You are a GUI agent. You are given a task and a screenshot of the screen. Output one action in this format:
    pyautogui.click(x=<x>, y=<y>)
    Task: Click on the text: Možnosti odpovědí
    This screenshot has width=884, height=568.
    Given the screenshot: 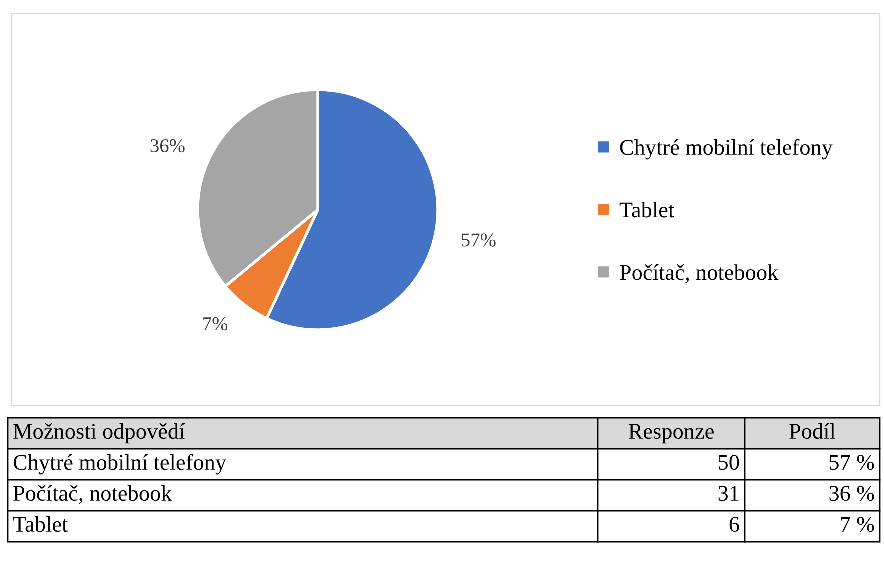 What is the action you would take?
    pyautogui.click(x=99, y=433)
    